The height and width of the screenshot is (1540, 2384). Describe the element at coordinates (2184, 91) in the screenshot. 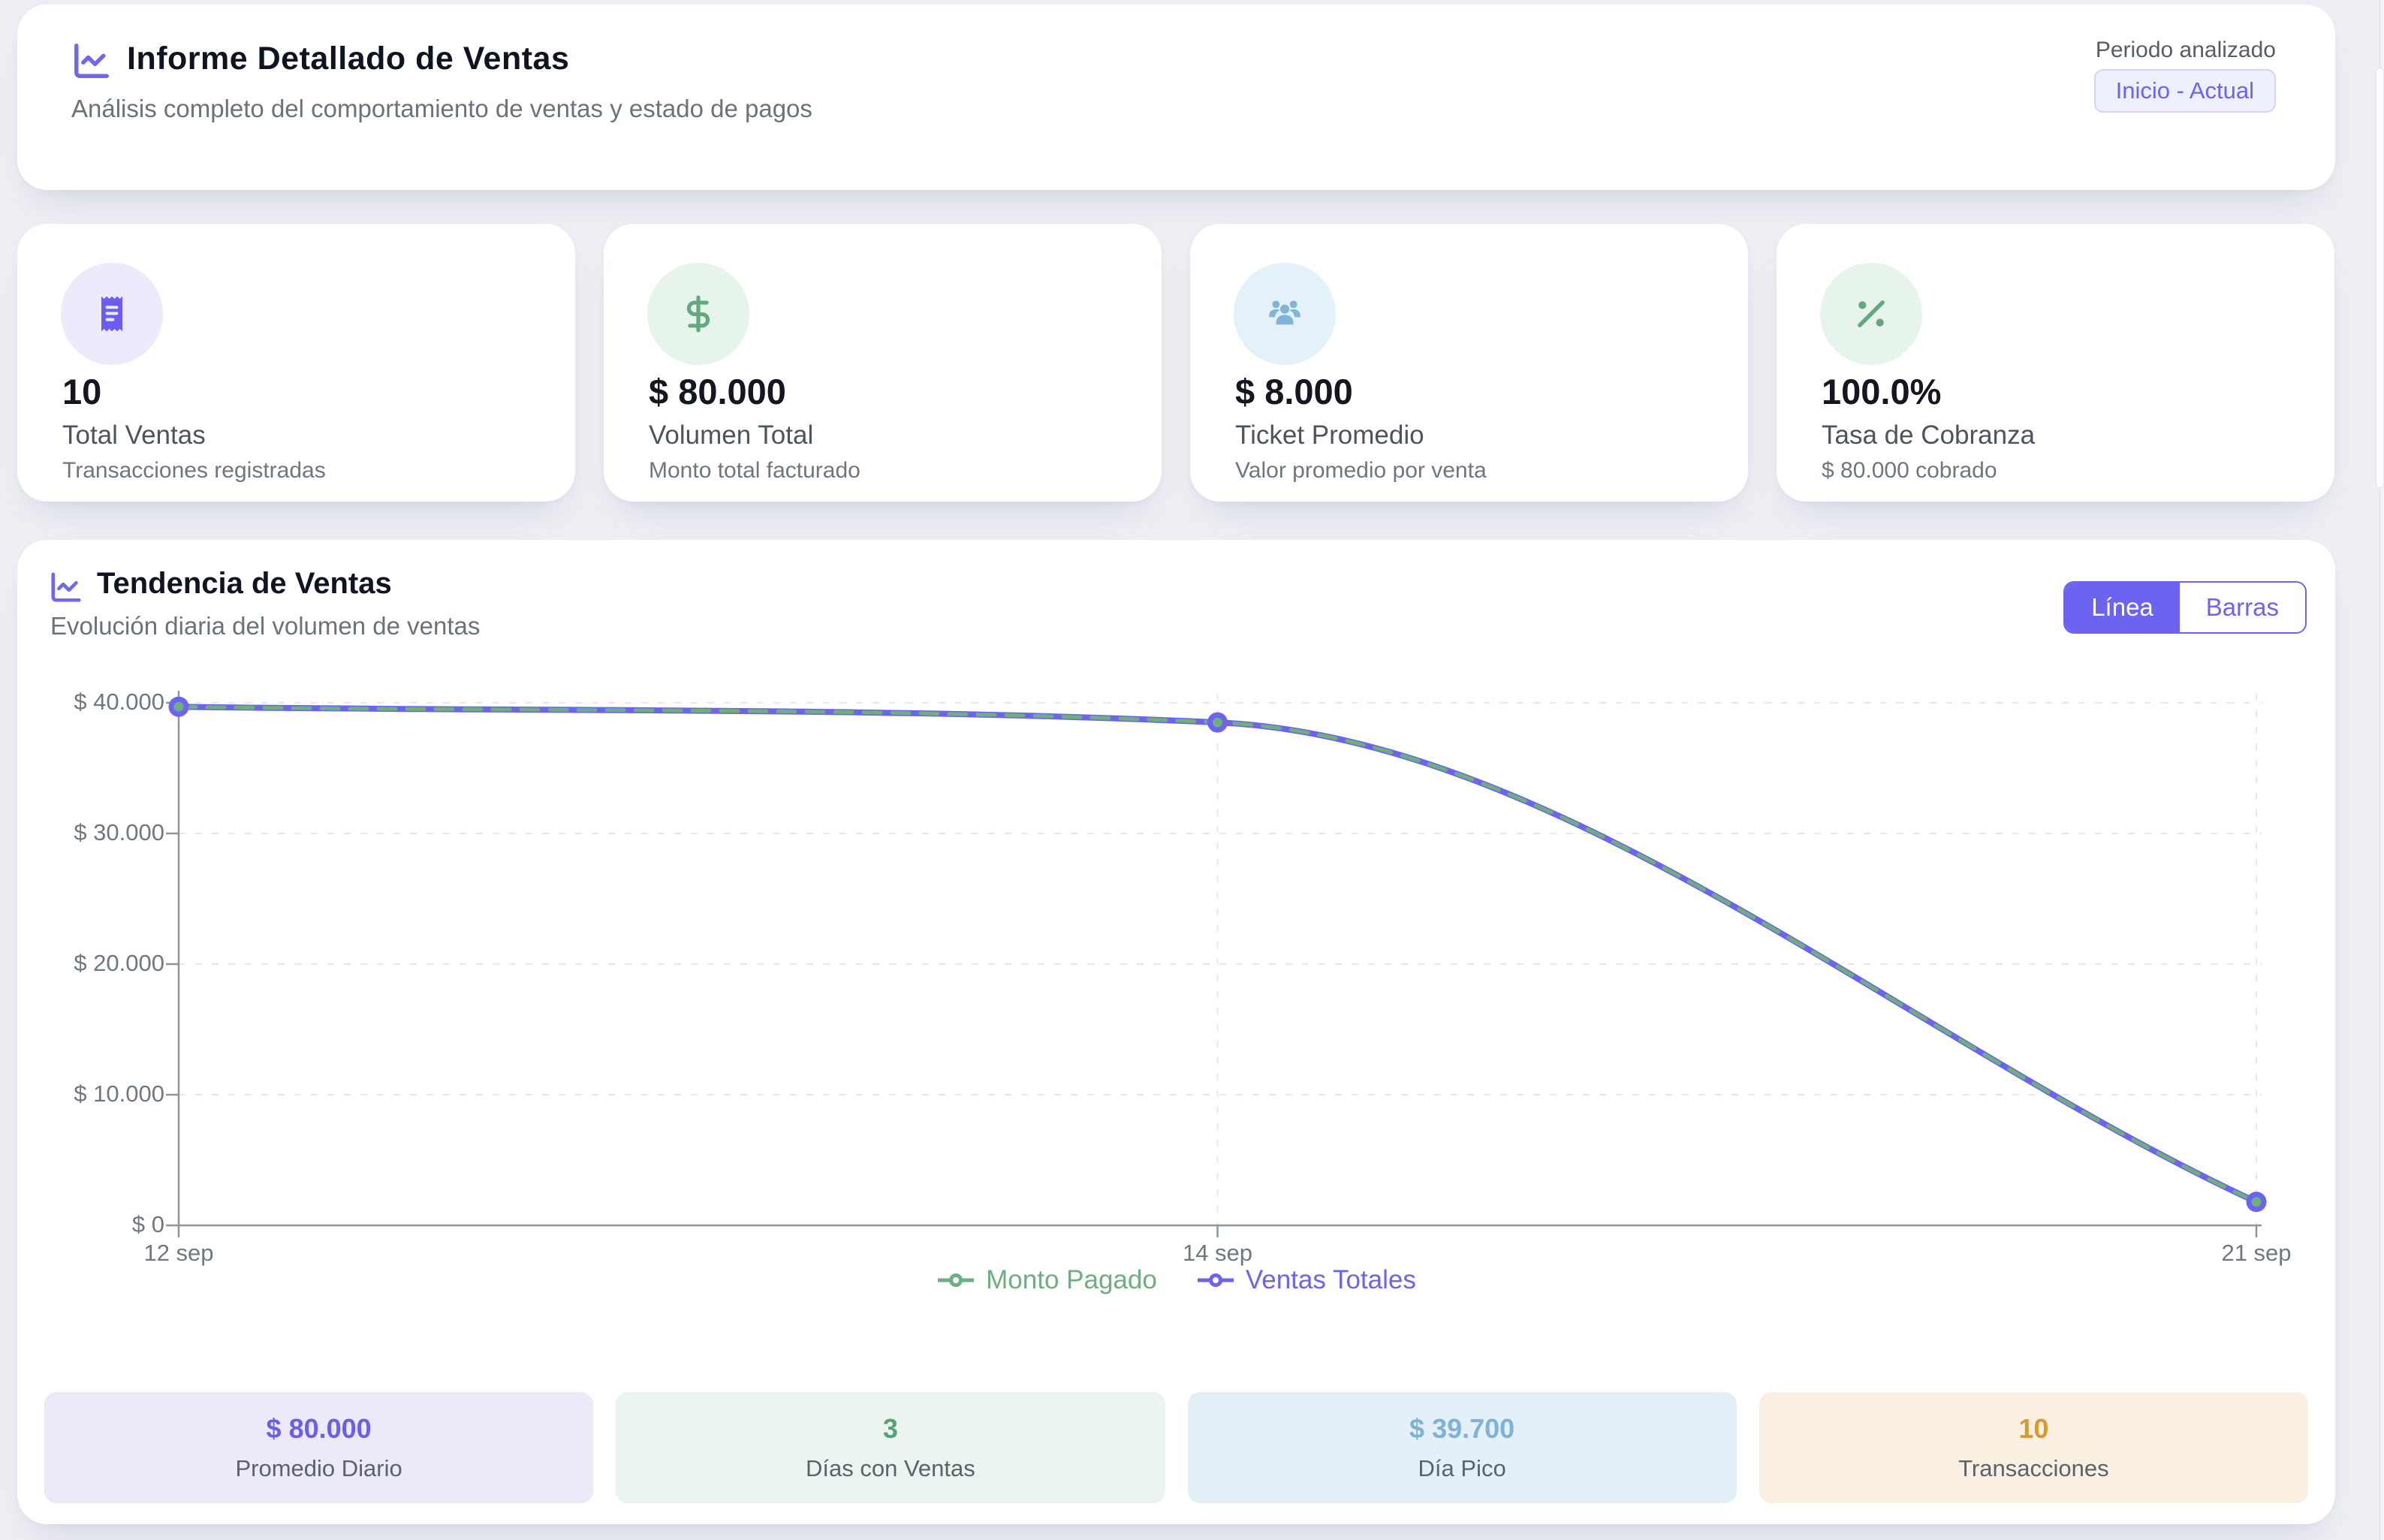

I see `period-badge: Inicio - Actual` at that location.